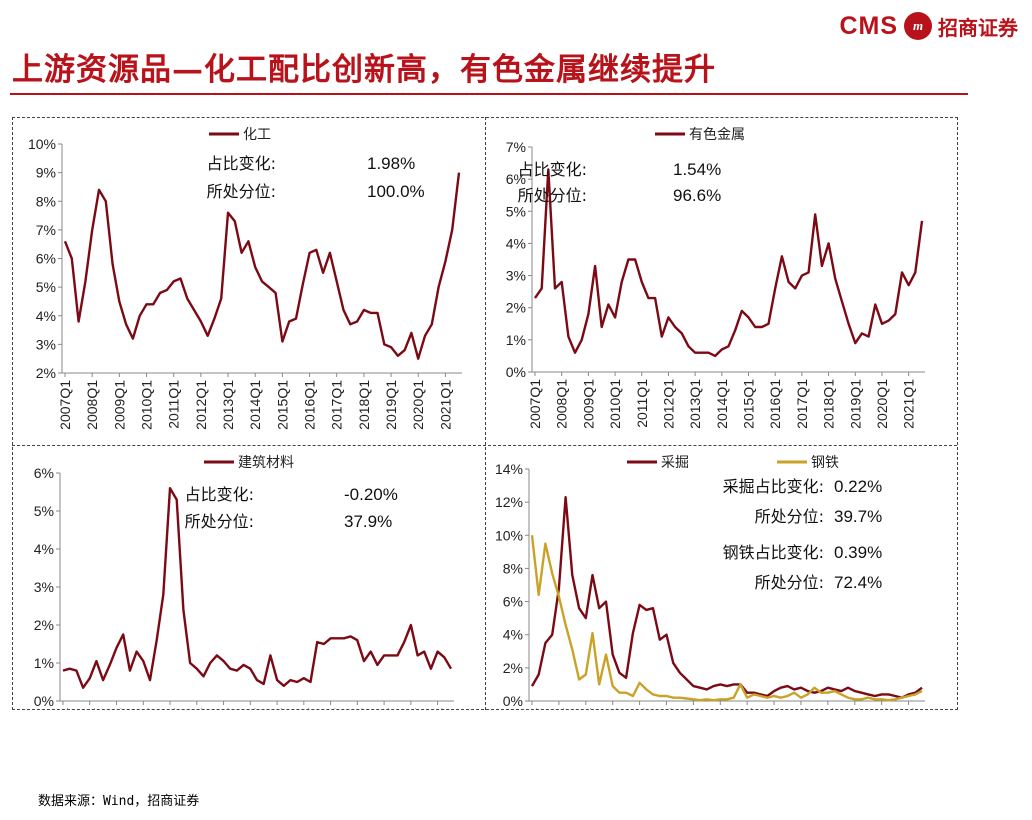 The width and height of the screenshot is (1032, 820). What do you see at coordinates (119, 801) in the screenshot?
I see `data-source-note: 数据来源：Wind，招商证券` at bounding box center [119, 801].